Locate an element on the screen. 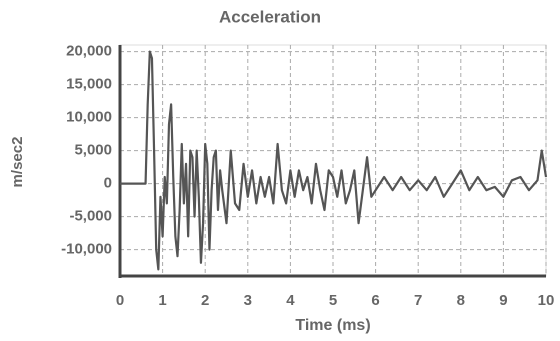 This screenshot has width=560, height=341. y-tick-label: 5,000 is located at coordinates (93, 150).